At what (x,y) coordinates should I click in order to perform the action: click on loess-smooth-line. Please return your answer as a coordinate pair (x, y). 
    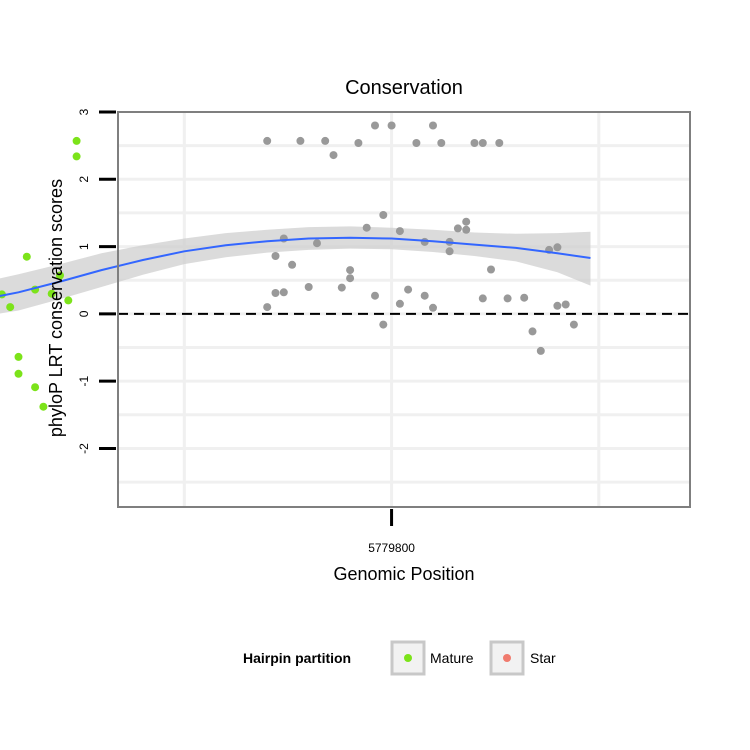
    Looking at the image, I should click on (295, 266).